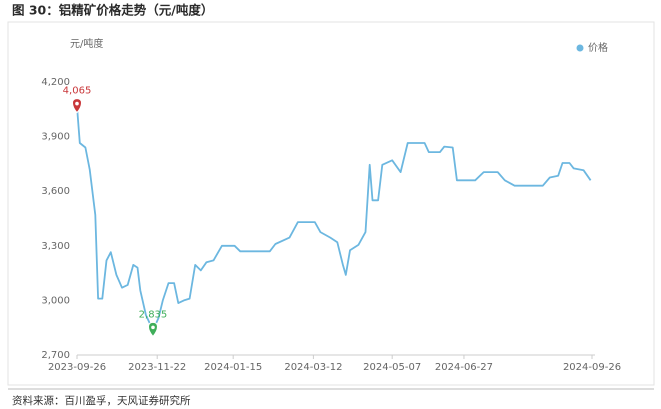 The height and width of the screenshot is (409, 661). I want to click on x-tick-label: 2024-09-26, so click(592, 367).